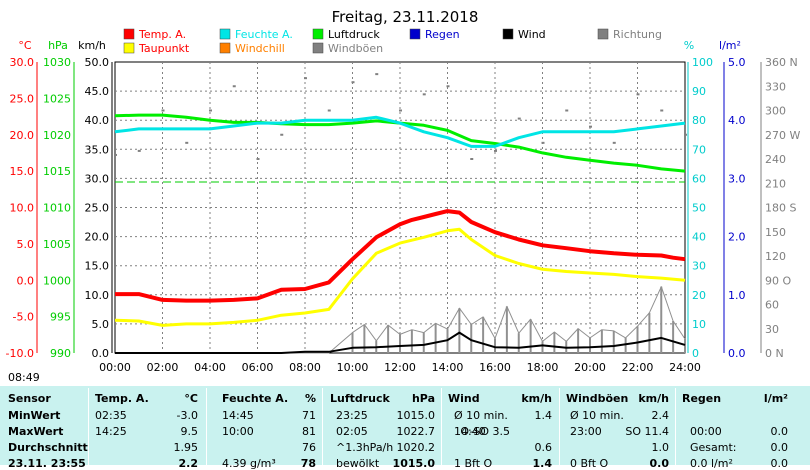 Image resolution: width=810 pixels, height=470 pixels. Describe the element at coordinates (29, 398) in the screenshot. I see `table-header: Sensor` at that location.